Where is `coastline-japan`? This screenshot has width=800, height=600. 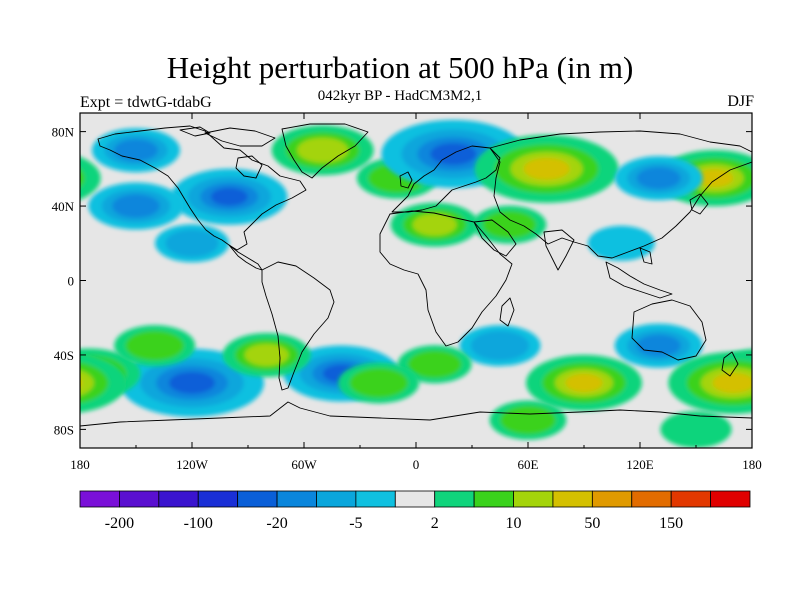 coastline-japan is located at coordinates (699, 204).